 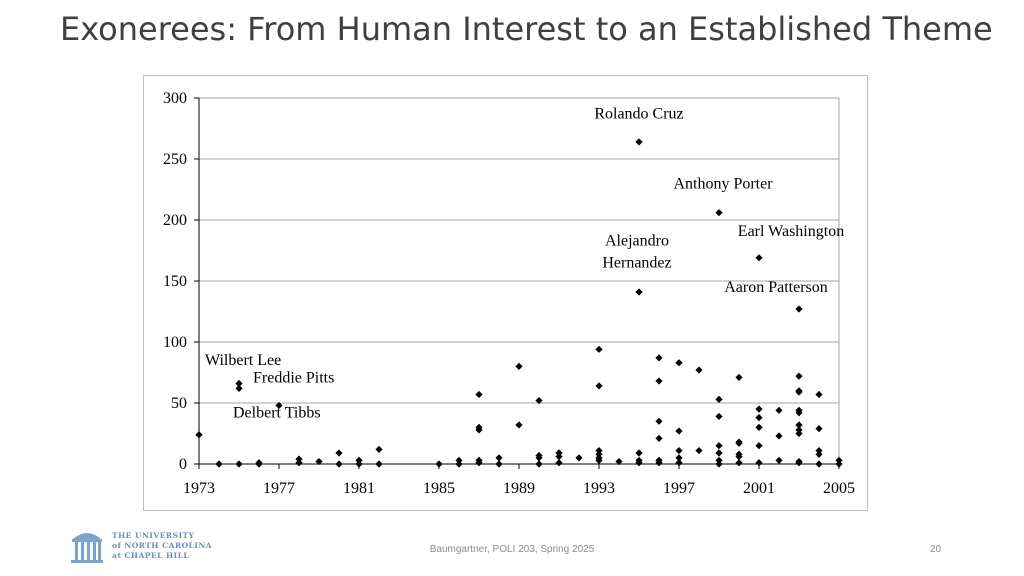 What do you see at coordinates (199, 488) in the screenshot?
I see `x-tick-label: 1973` at bounding box center [199, 488].